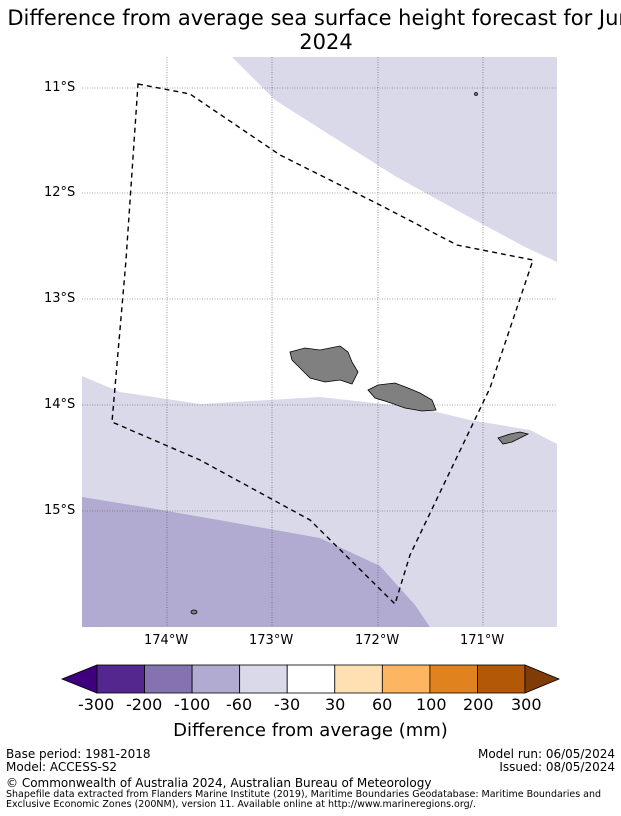  I want to click on colorbar-tick: 300, so click(526, 704).